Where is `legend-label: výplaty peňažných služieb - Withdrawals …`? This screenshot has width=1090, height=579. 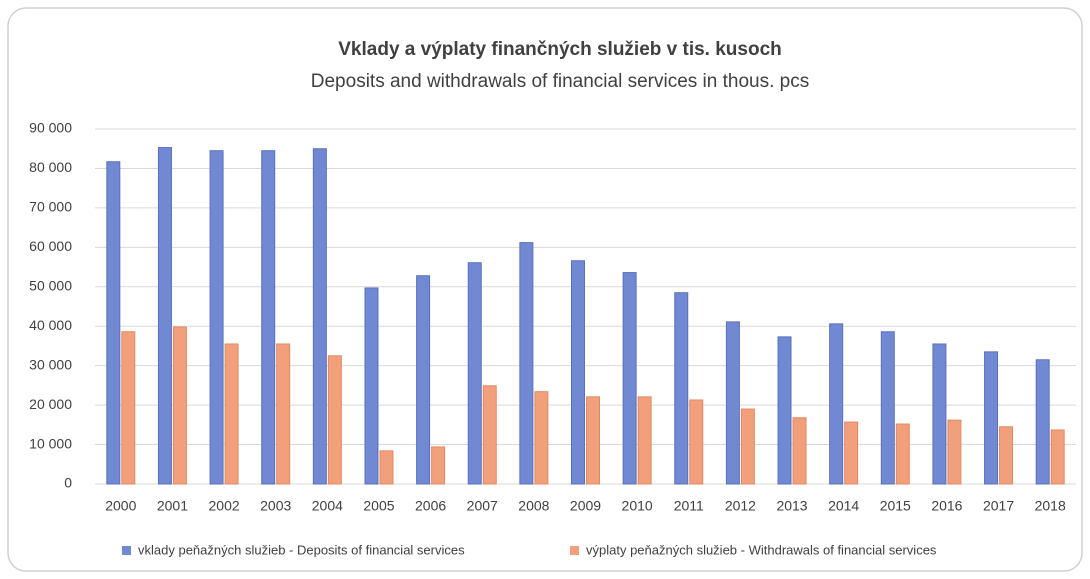
legend-label: výplaty peňažných služieb - Withdrawals … is located at coordinates (761, 549).